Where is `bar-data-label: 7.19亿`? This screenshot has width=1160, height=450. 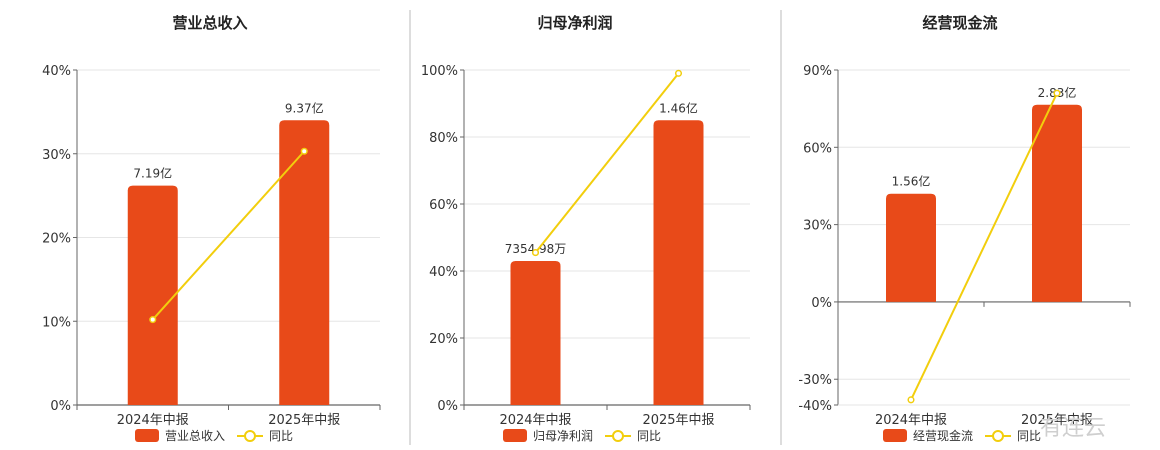 bar-data-label: 7.19亿 is located at coordinates (152, 173).